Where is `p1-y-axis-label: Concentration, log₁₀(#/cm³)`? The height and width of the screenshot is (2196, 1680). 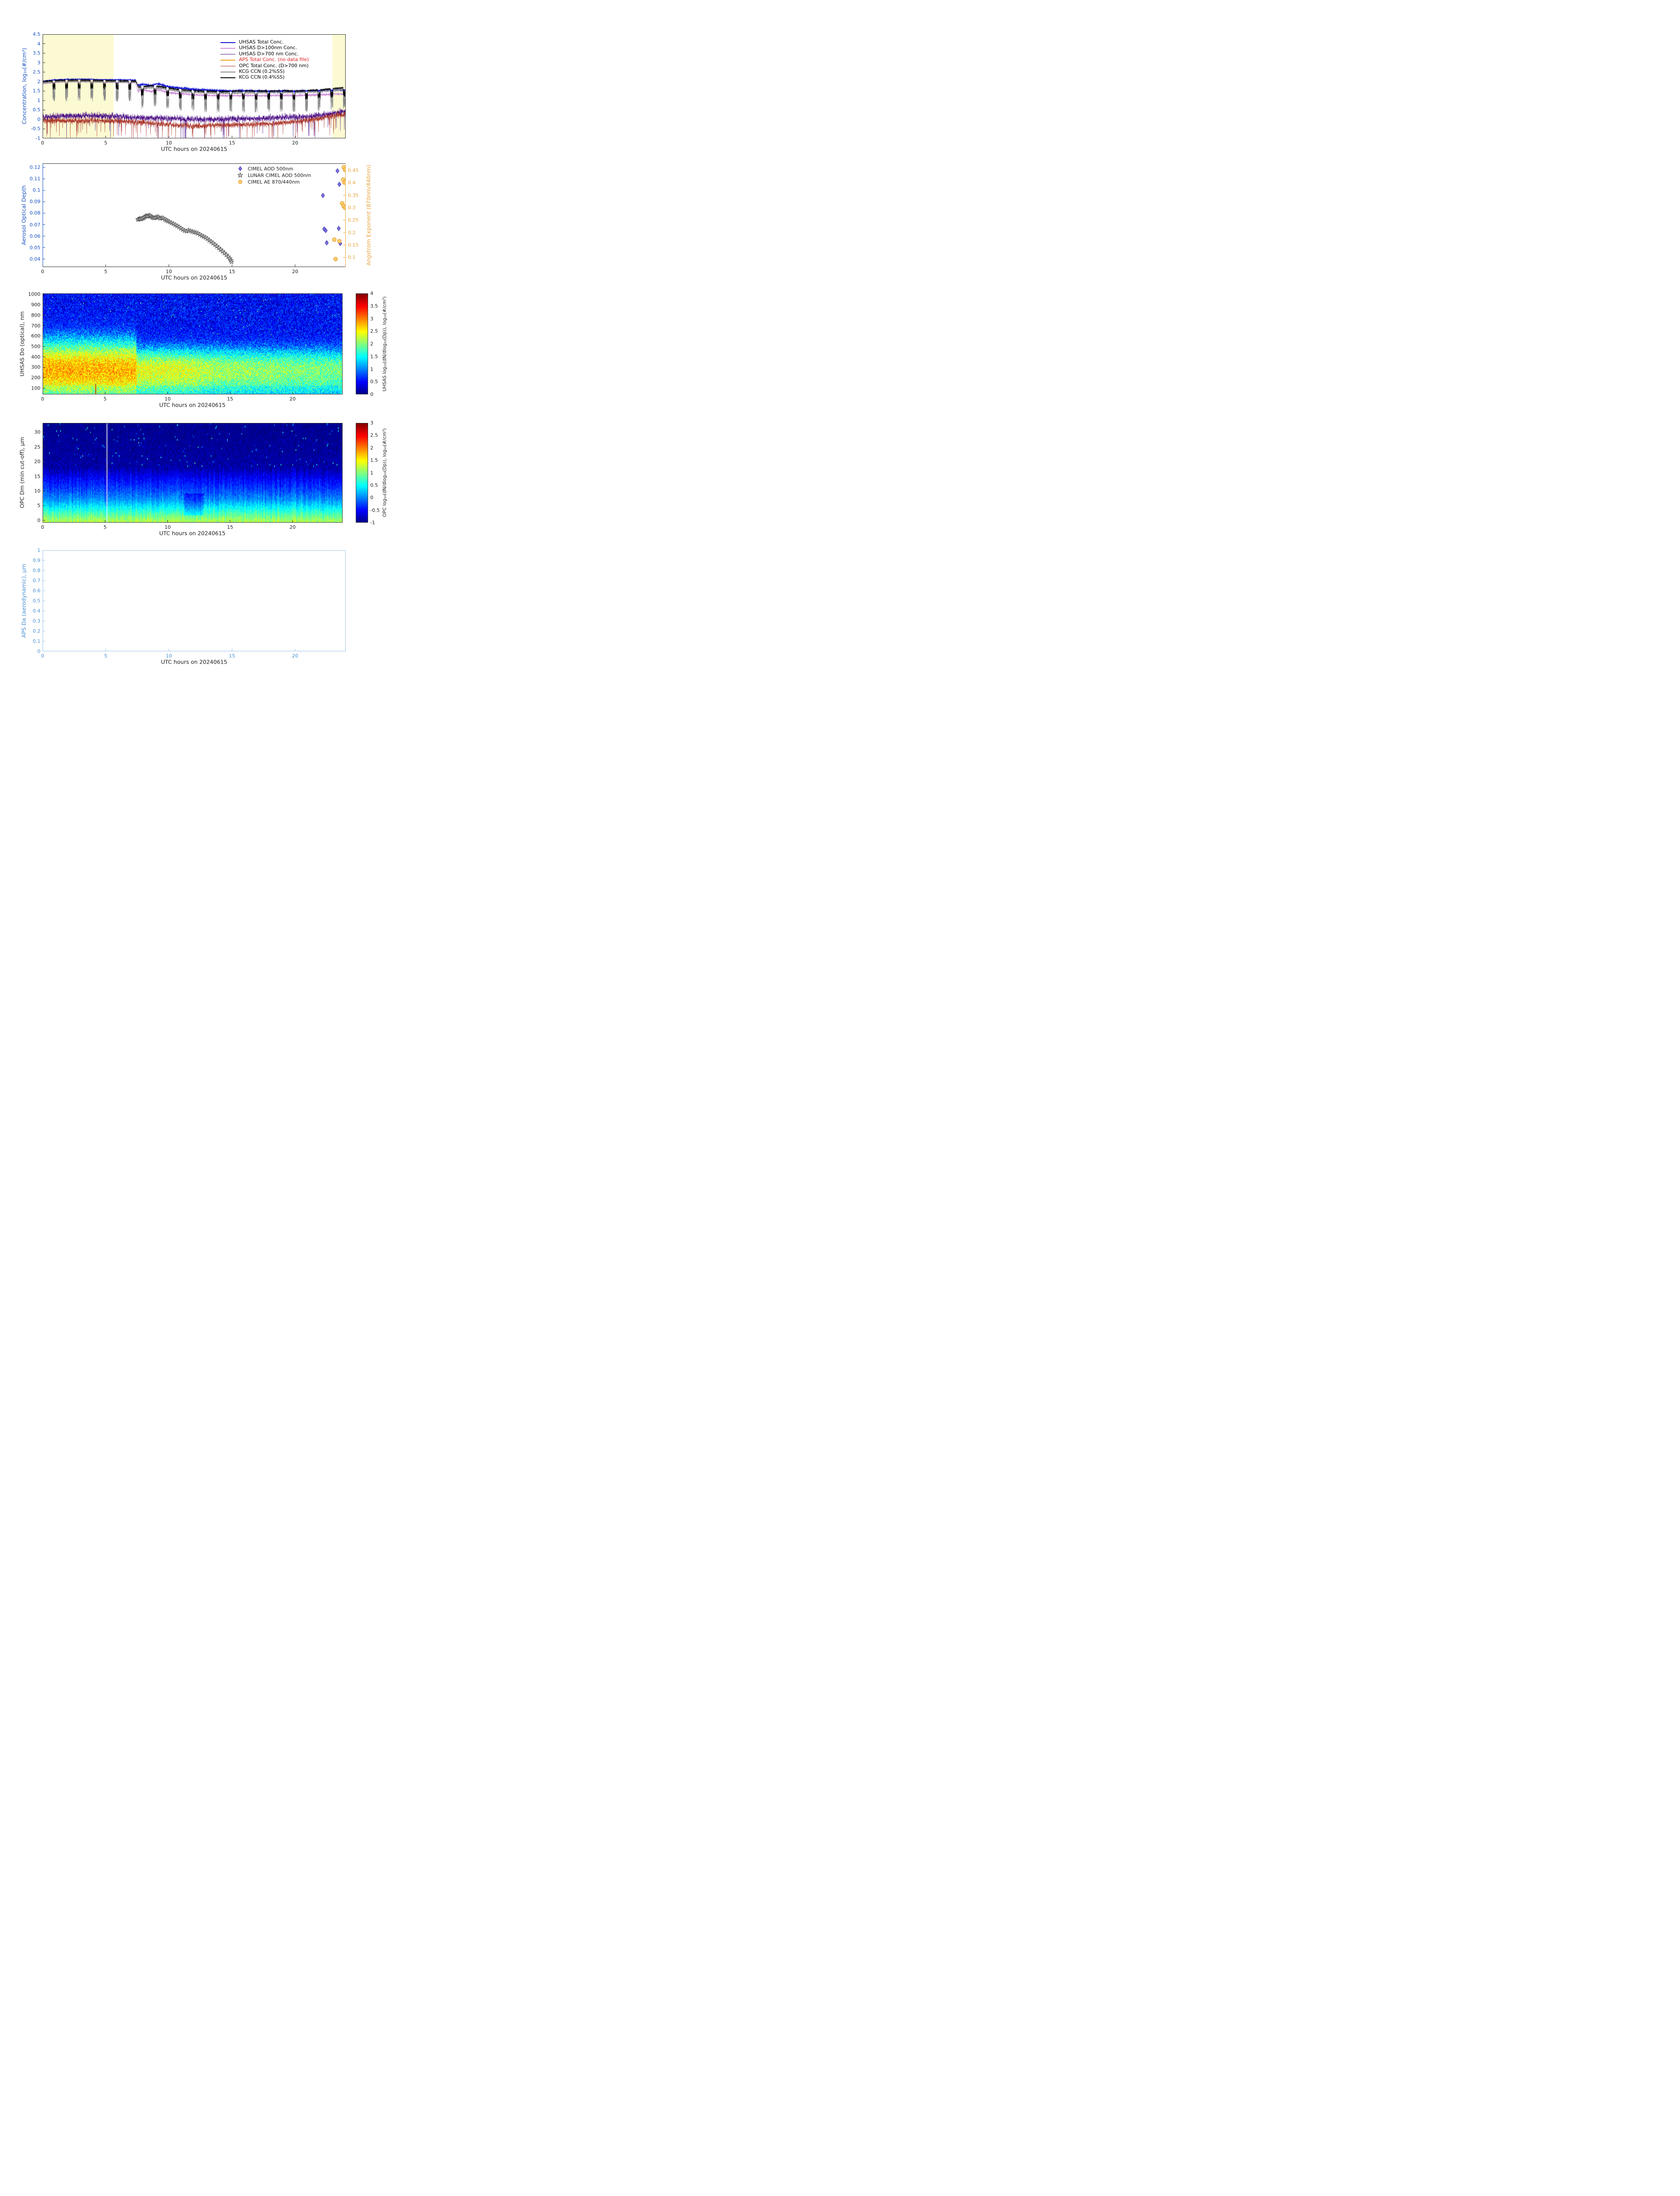 p1-y-axis-label: Concentration, log₁₀(#/cm³) is located at coordinates (24, 86).